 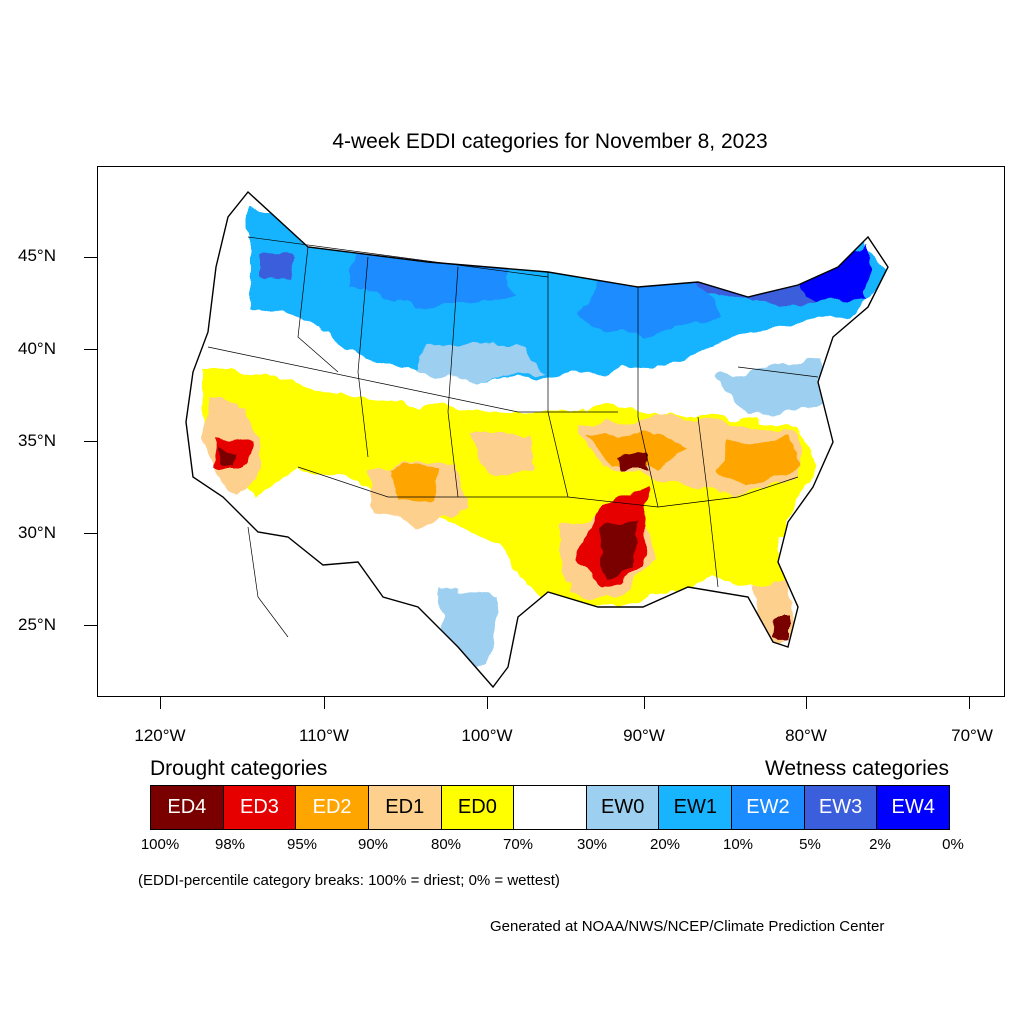 I want to click on legend-label: ED3, so click(x=259, y=807).